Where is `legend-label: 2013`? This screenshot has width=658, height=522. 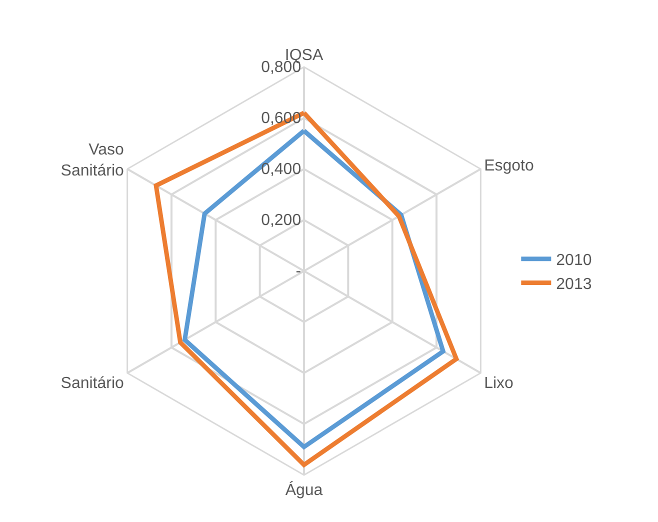 legend-label: 2013 is located at coordinates (574, 284).